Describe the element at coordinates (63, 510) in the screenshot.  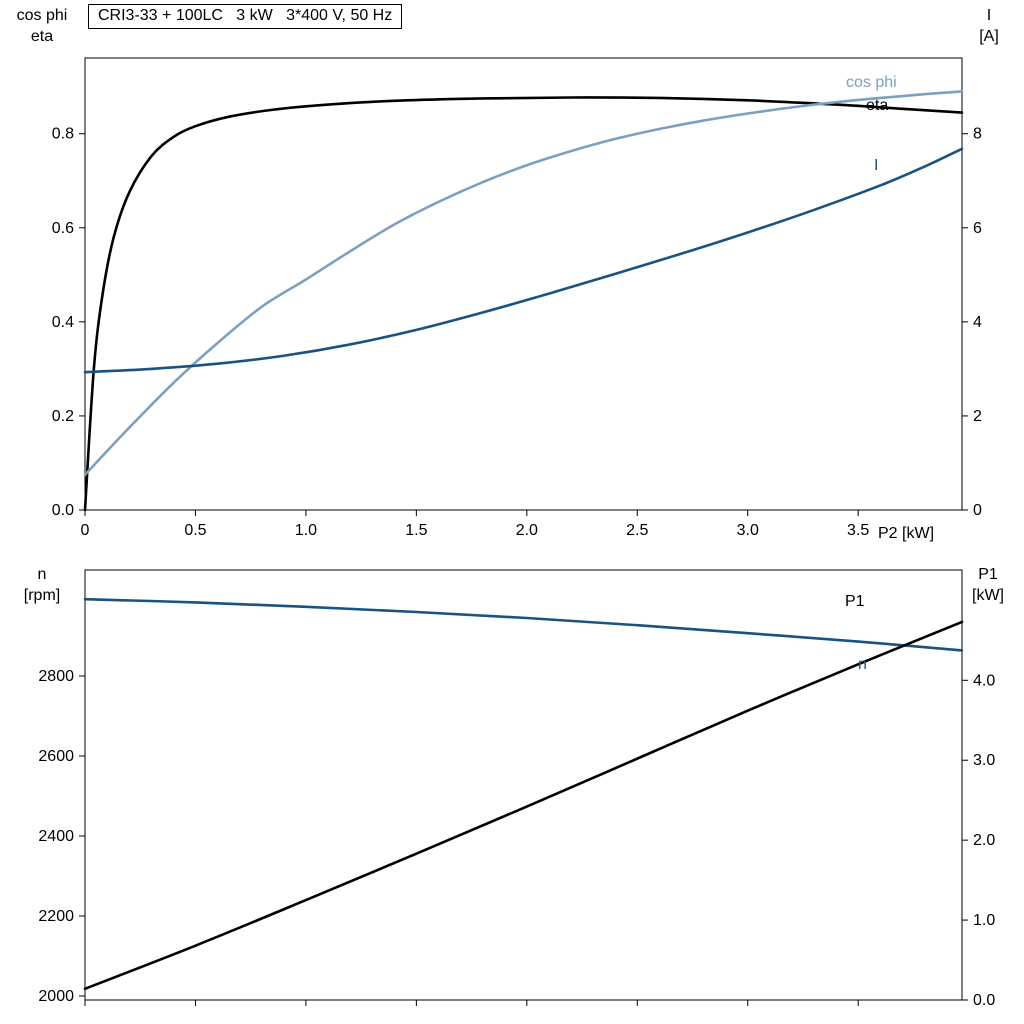
I see `y_left-tick-label: 0.0` at that location.